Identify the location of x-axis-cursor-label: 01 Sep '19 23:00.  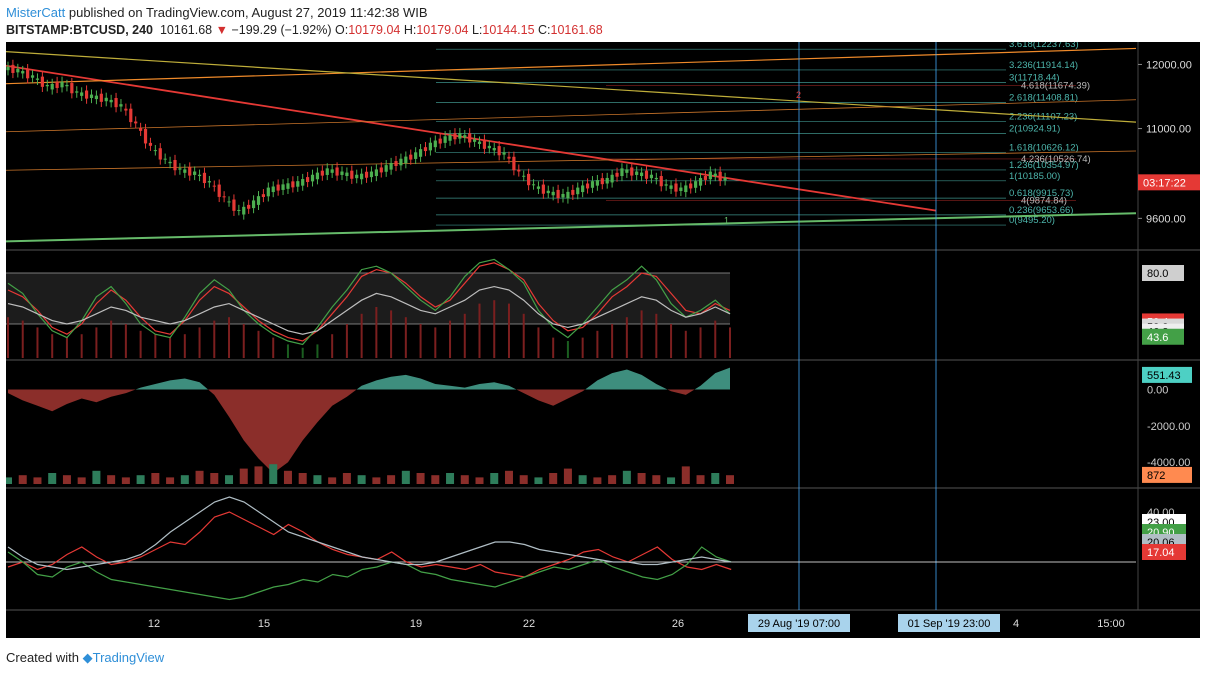
(949, 624).